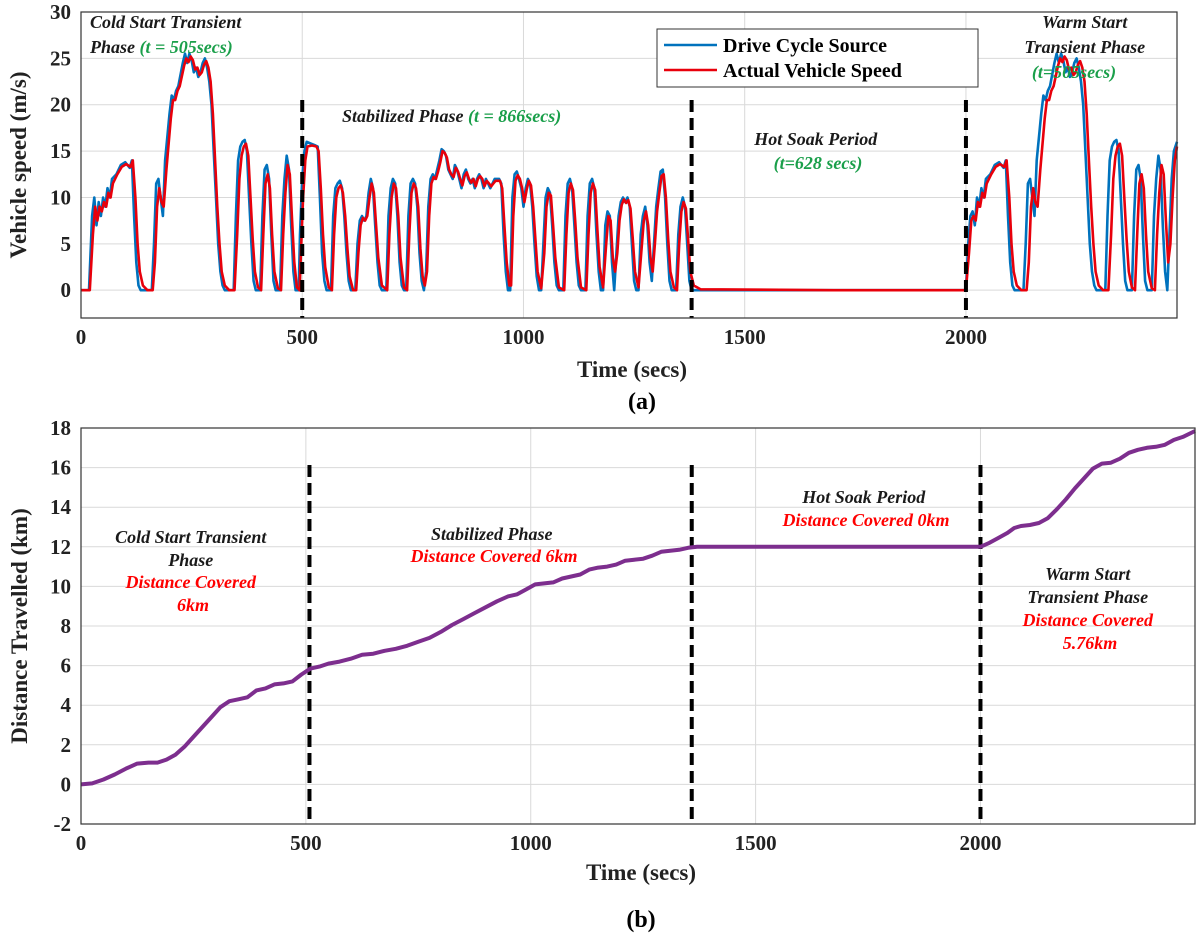  What do you see at coordinates (66, 784) in the screenshot?
I see `y-tick-label-1: 0` at bounding box center [66, 784].